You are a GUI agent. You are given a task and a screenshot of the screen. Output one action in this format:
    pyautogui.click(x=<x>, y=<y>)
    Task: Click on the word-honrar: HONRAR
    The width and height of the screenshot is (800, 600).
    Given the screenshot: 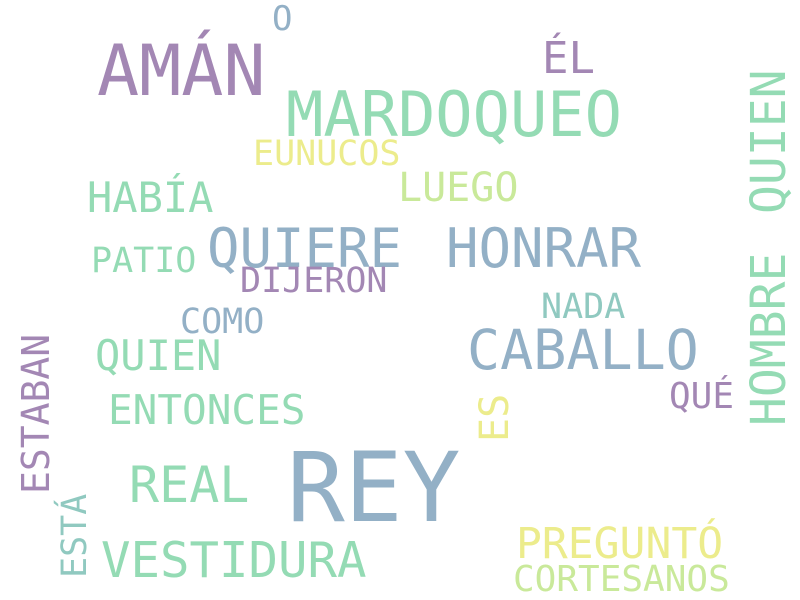 What is the action you would take?
    pyautogui.click(x=544, y=248)
    